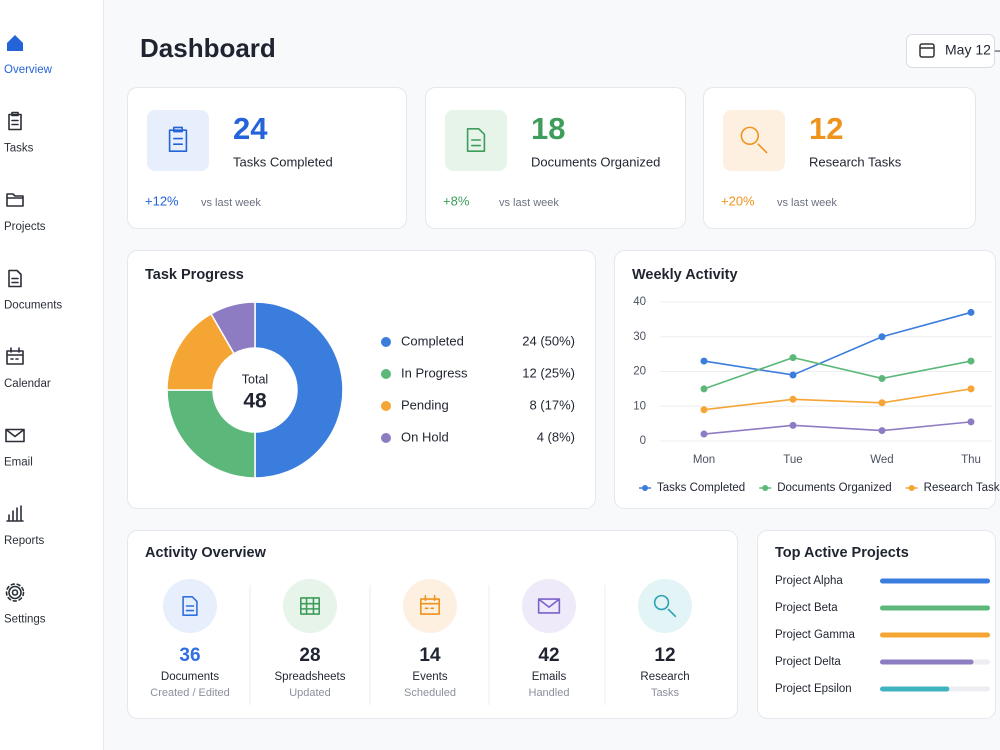 Image resolution: width=1000 pixels, height=750 pixels. Describe the element at coordinates (548, 372) in the screenshot. I see `legend-value: 12 (25%)` at that location.